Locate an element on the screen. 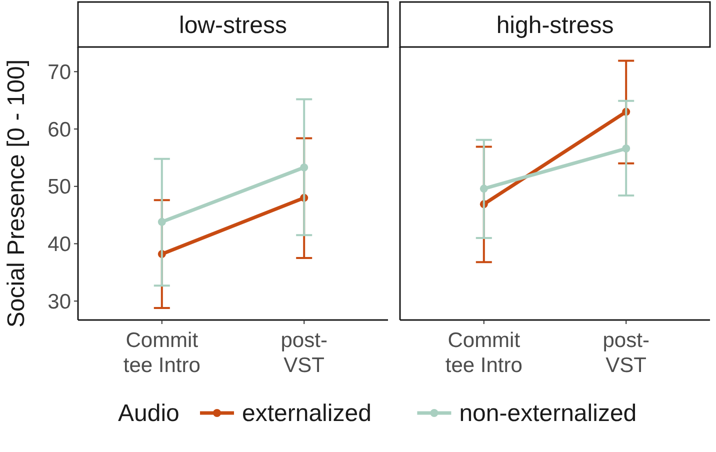 This screenshot has width=716, height=452. chart-title: high-stress is located at coordinates (555, 25).